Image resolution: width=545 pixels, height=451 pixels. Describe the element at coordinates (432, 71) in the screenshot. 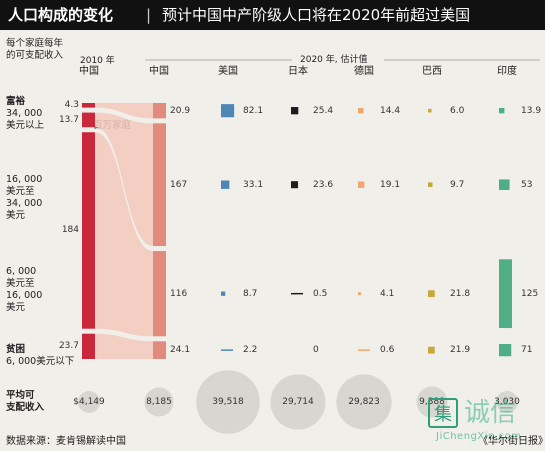

I see `column-header-5: 巴西` at that location.